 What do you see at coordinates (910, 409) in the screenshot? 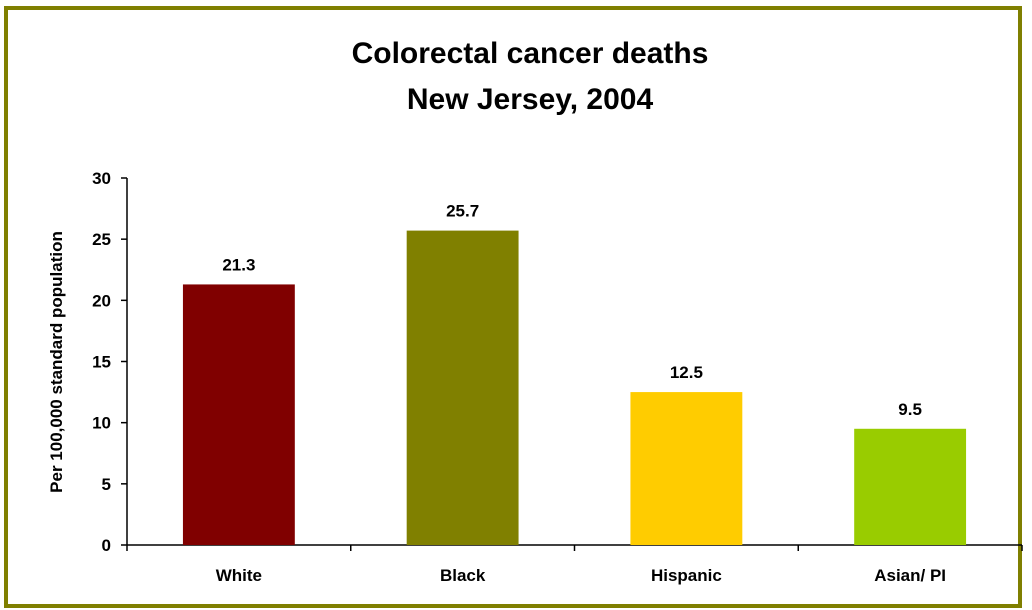
I see `data-label: 9.5` at bounding box center [910, 409].